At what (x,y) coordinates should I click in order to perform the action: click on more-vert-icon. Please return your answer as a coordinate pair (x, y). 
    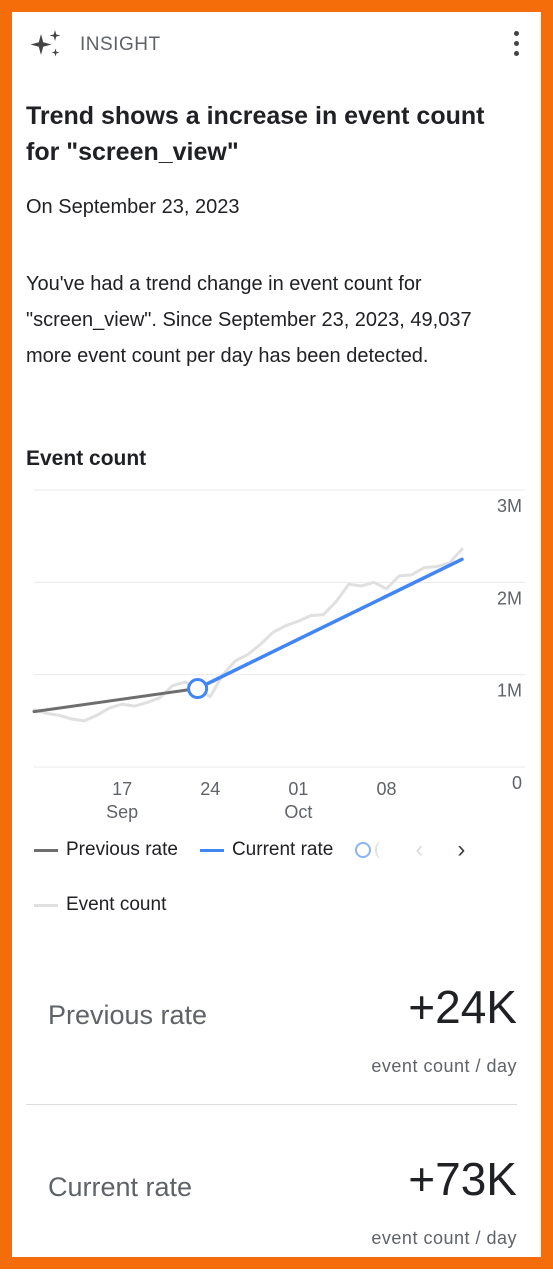
    Looking at the image, I should click on (516, 45).